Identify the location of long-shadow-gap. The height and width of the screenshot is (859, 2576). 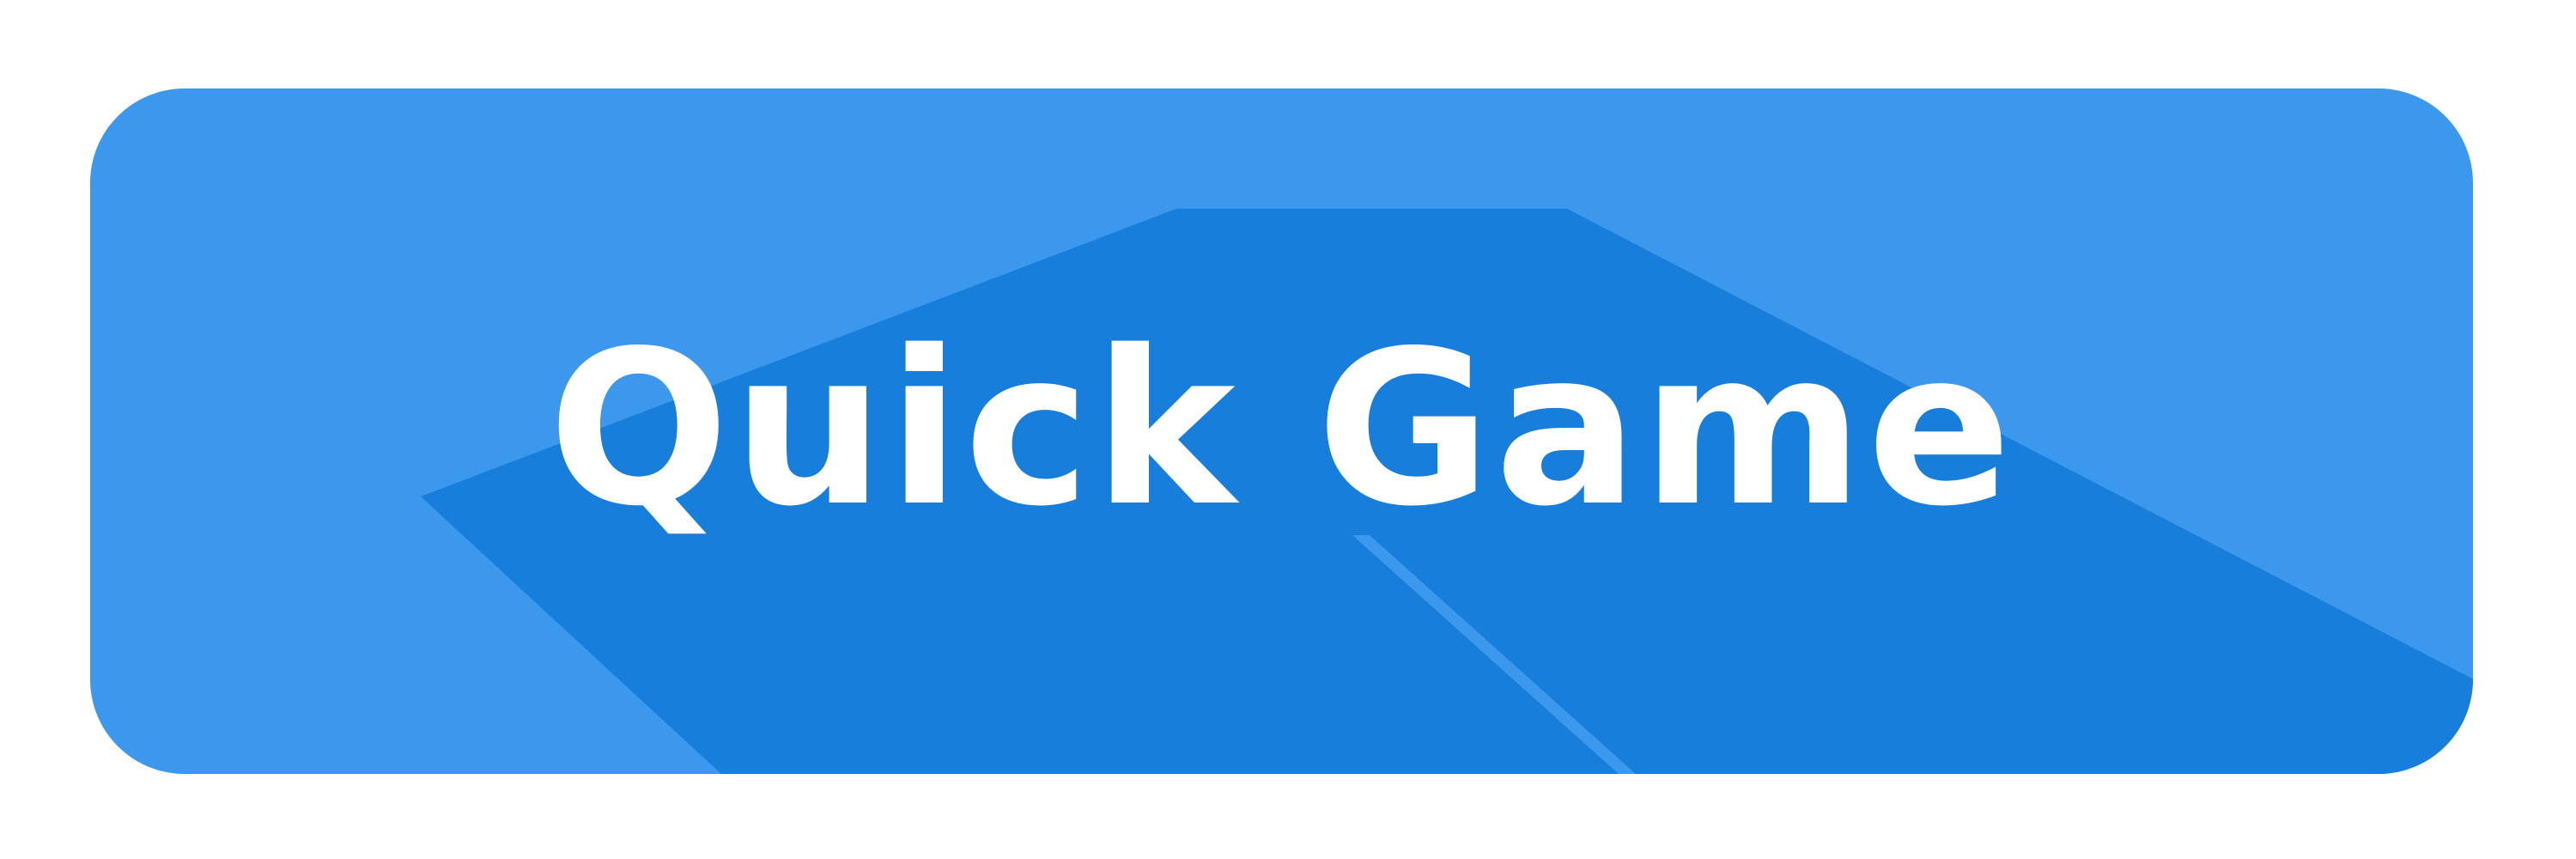
(1494, 654).